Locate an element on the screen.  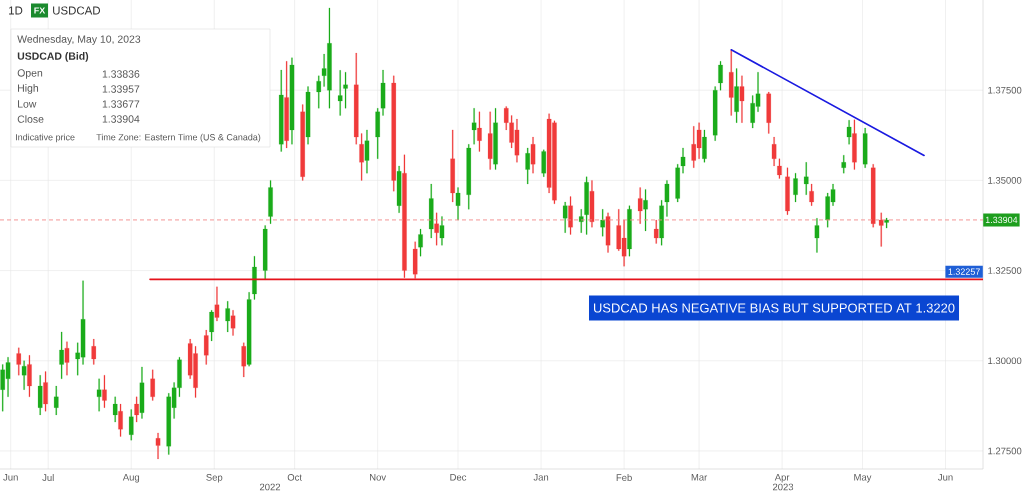
annotation: USDCAD (Bid) is located at coordinates (53, 57).